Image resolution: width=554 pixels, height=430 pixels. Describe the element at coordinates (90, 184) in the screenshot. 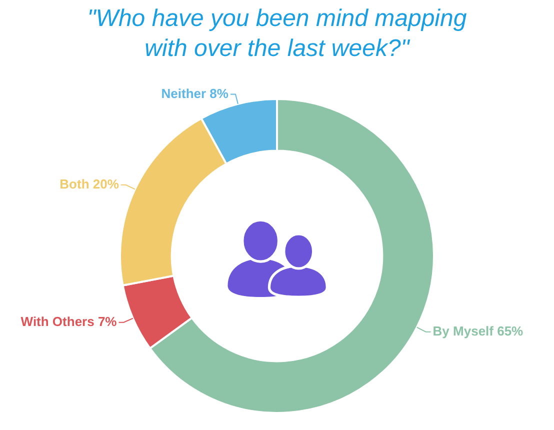

I see `slice-label: Both 20%` at that location.